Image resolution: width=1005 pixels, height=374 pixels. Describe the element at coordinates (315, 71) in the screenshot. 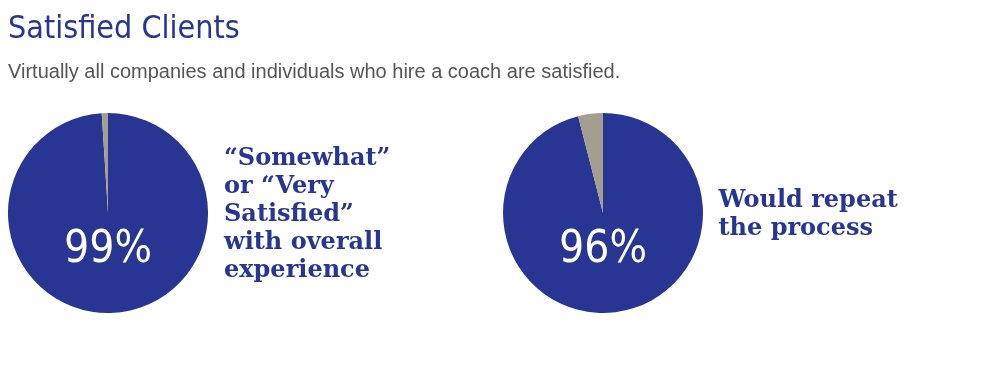

I see `chart-subtitle: Virtually all companies and individuals who hire a coach are satisfied.` at that location.